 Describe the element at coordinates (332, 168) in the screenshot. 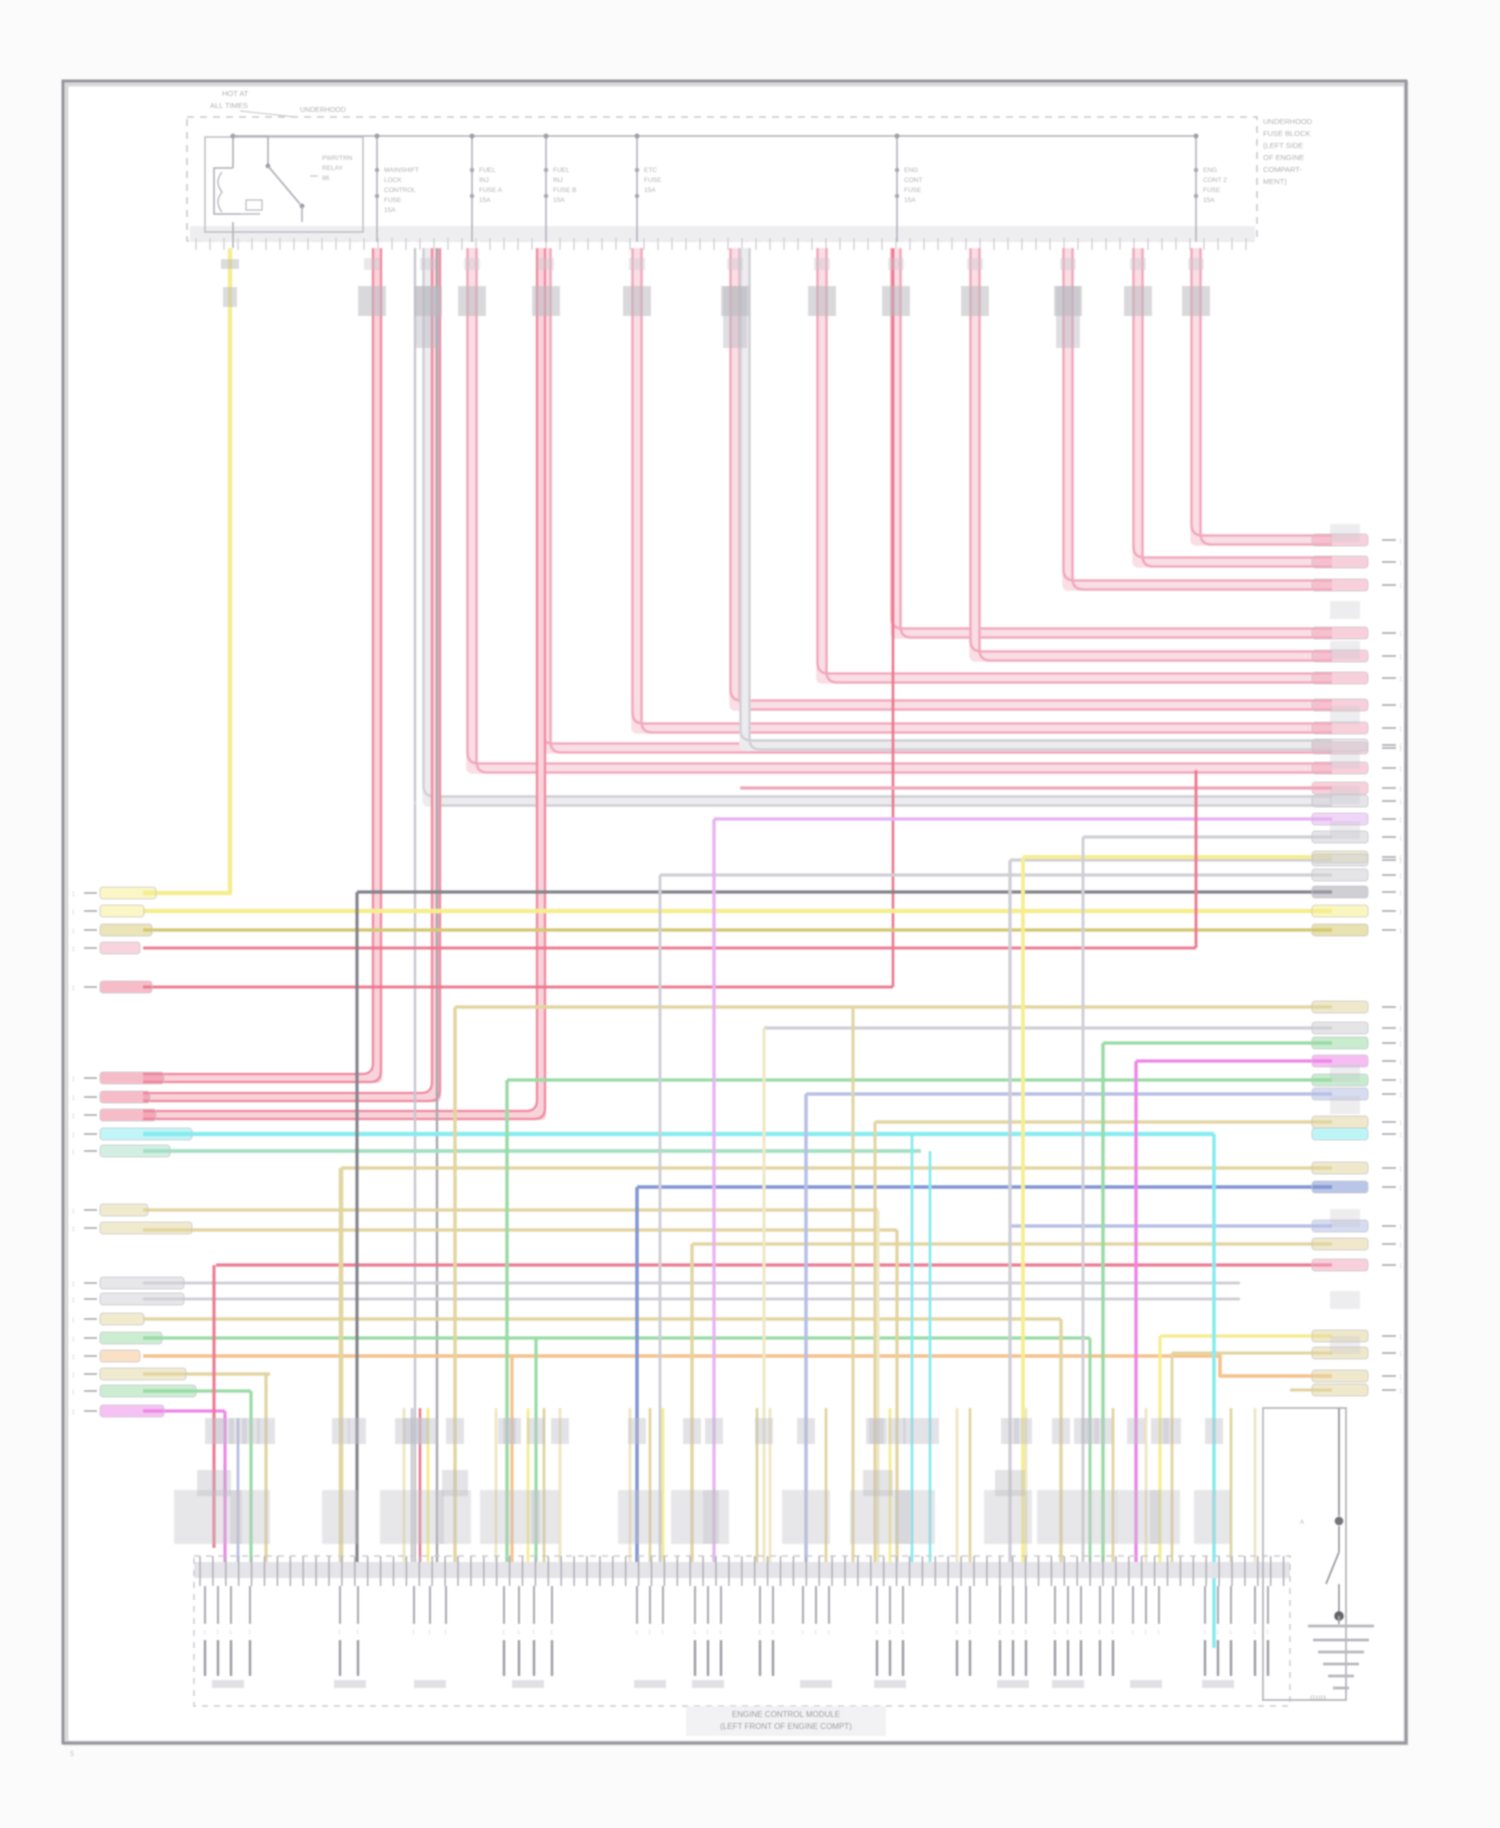

I see `svg-text: RELAY` at that location.